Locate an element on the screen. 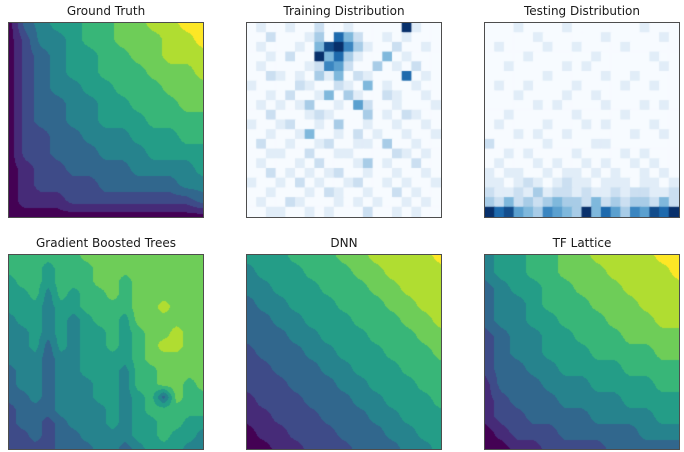 This screenshot has height=452, width=684. ground-truth-plot is located at coordinates (106, 120).